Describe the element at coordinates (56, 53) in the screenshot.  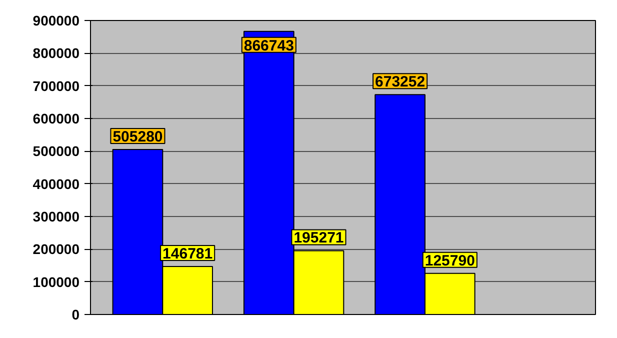
I see `y-tick-label: 800000` at that location.